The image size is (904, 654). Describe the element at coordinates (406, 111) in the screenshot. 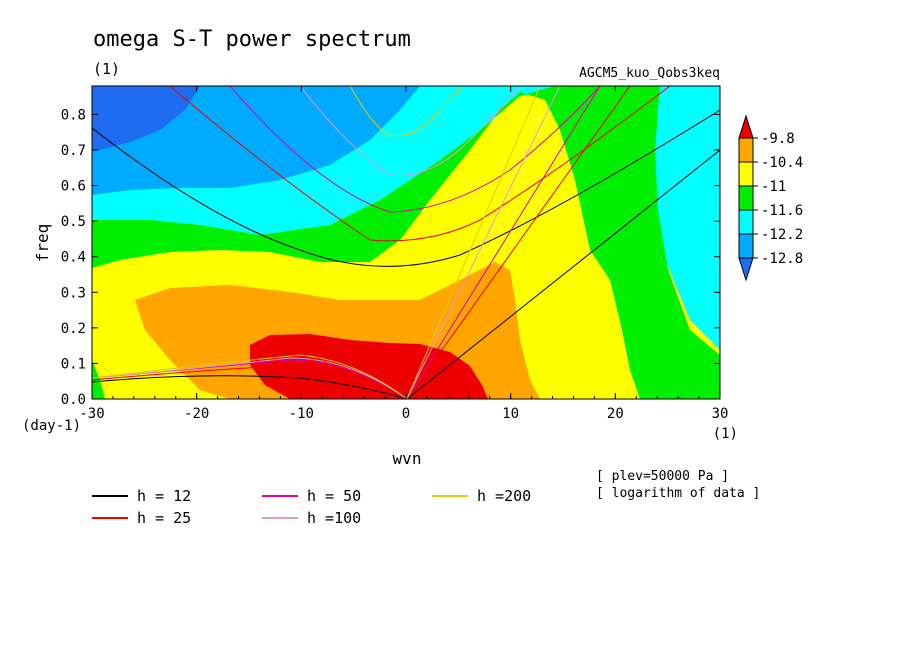

I see `h200-parabola` at that location.